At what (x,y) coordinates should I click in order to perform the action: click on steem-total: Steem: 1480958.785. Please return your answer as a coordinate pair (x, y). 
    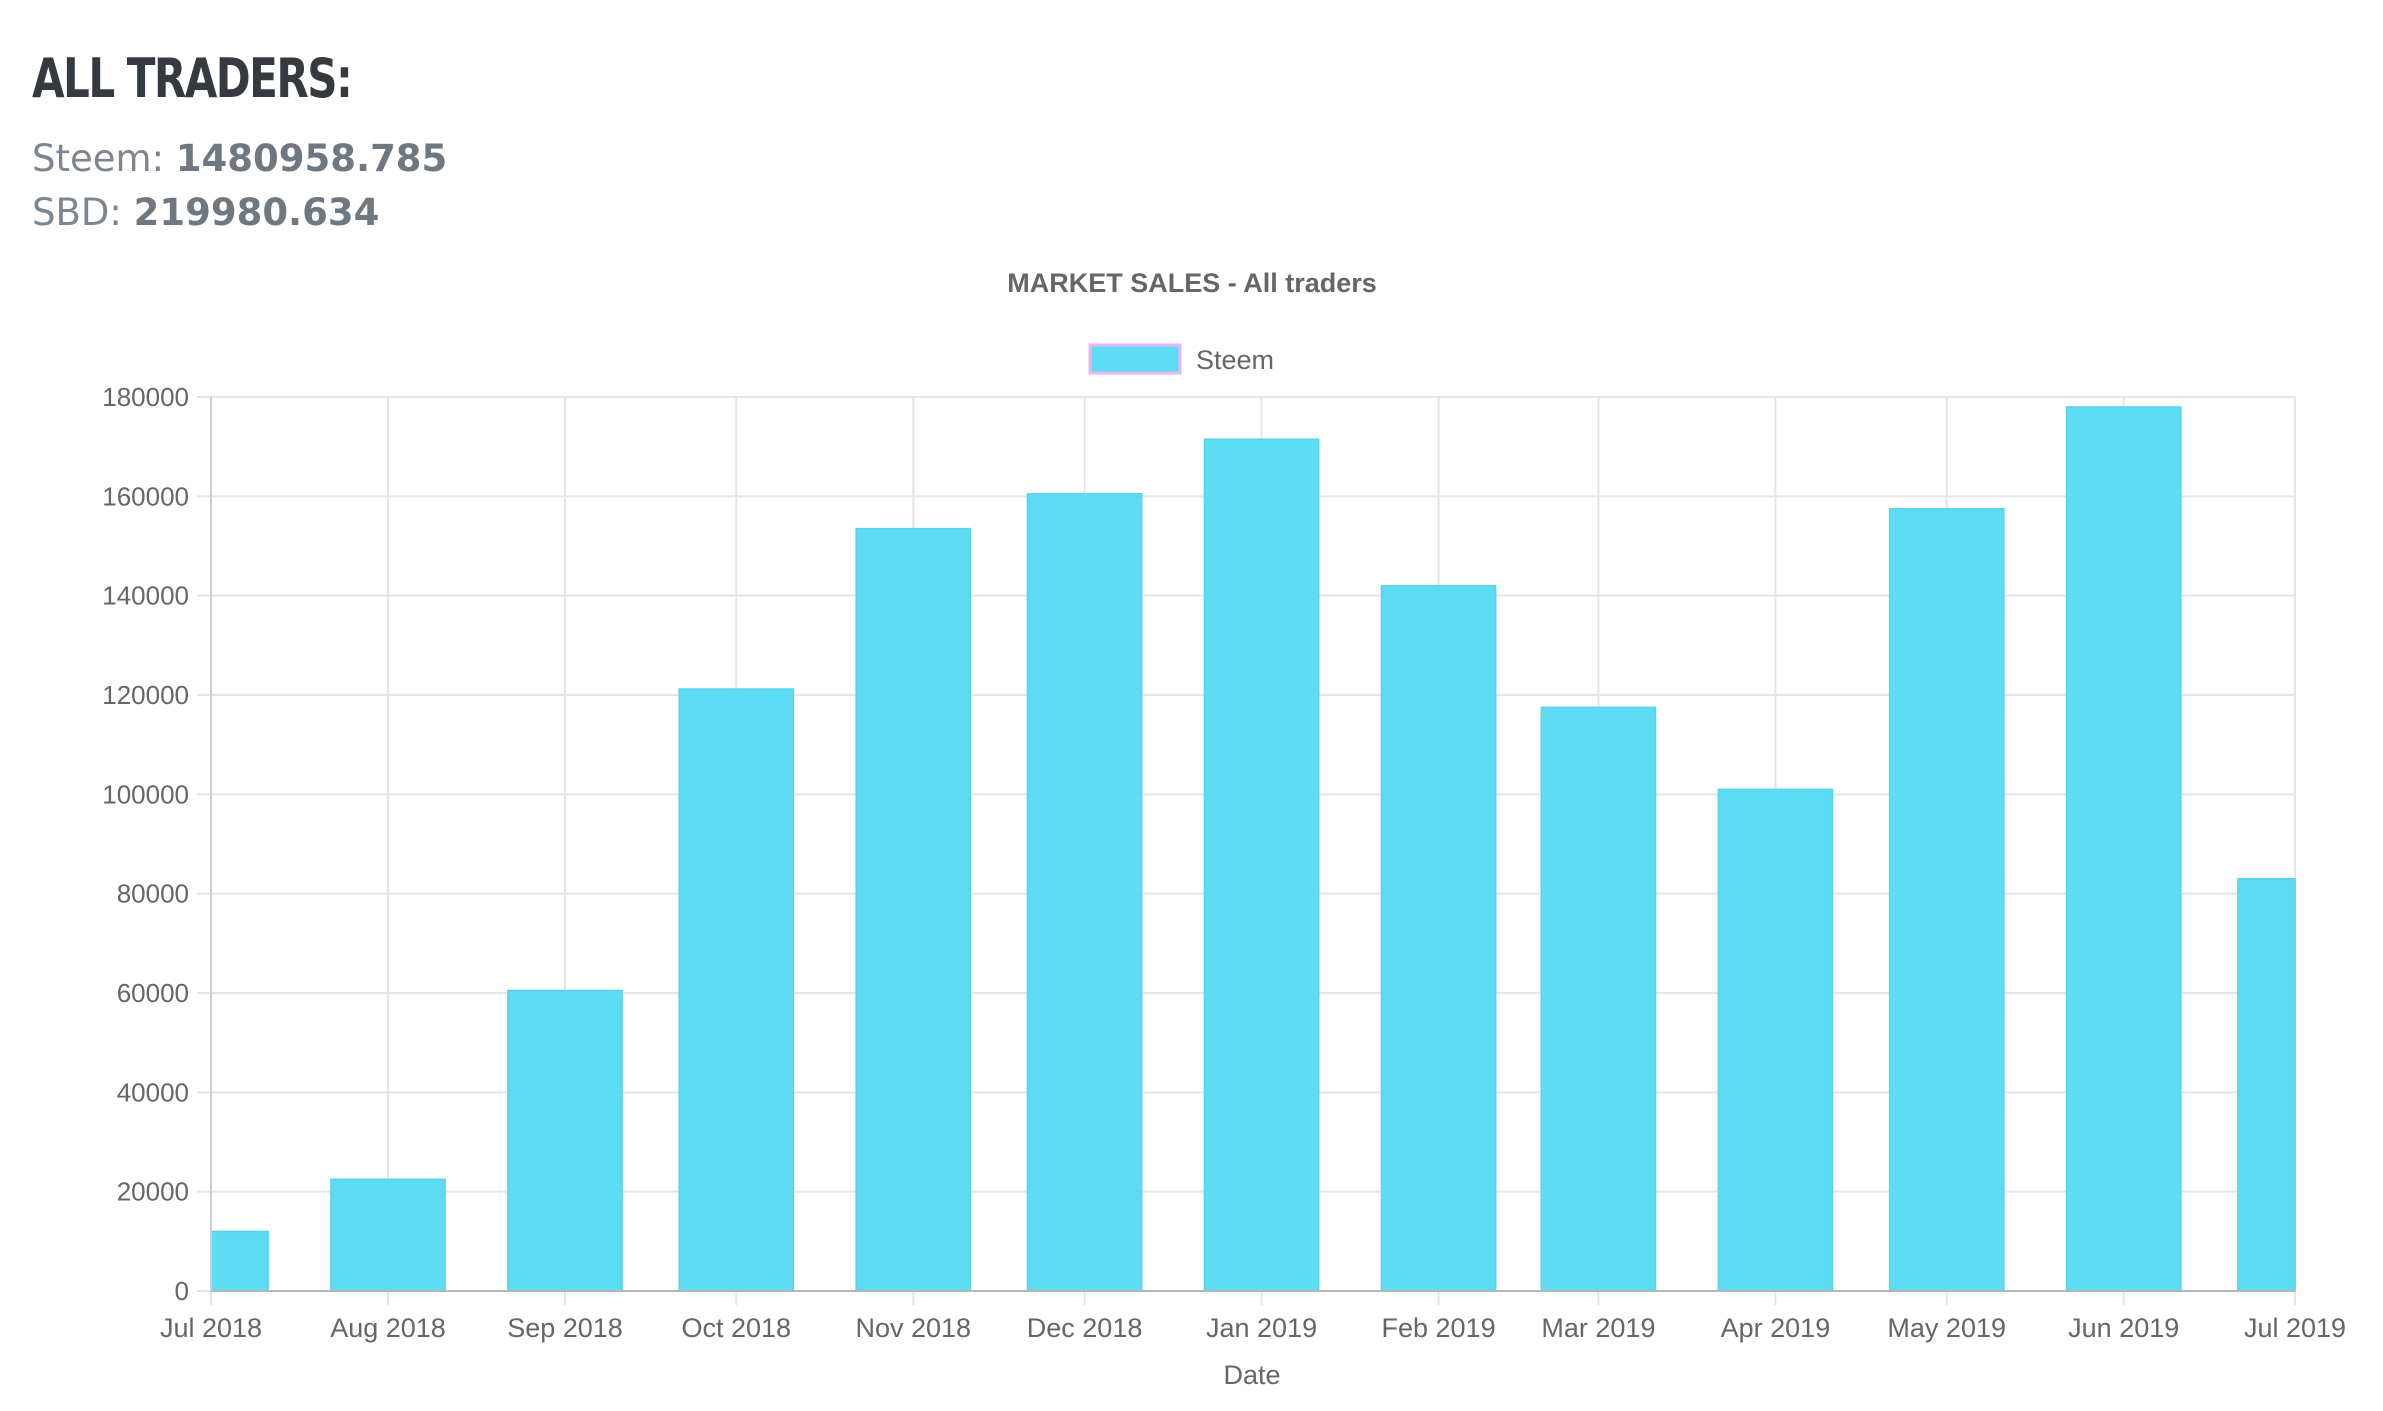
    Looking at the image, I should click on (239, 159).